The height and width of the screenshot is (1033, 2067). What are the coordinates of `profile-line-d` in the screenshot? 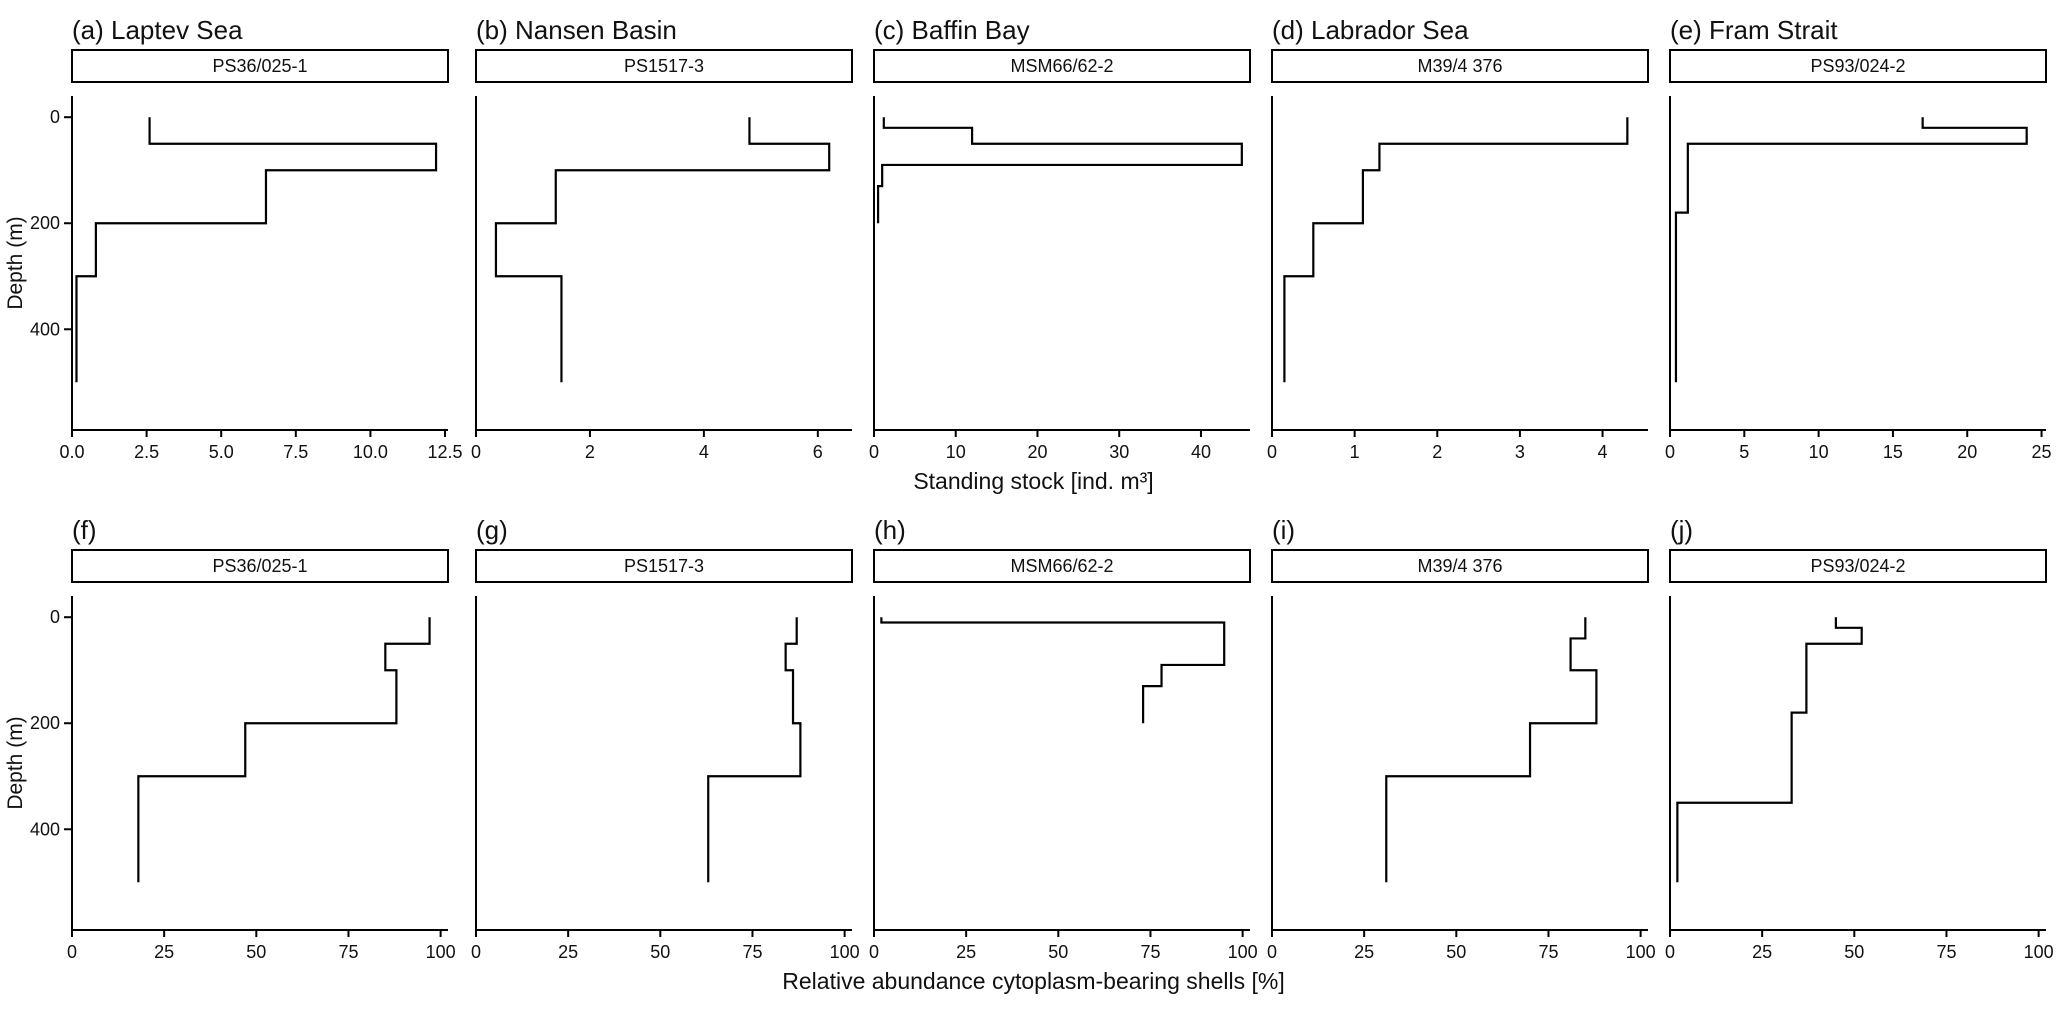 It's located at (1456, 250).